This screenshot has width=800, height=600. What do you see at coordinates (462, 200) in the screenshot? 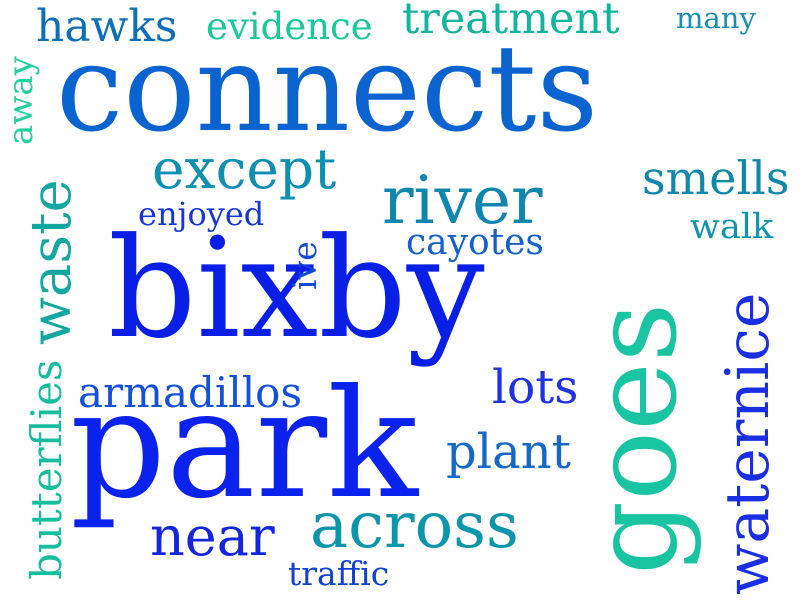
I see `word-river: river` at bounding box center [462, 200].